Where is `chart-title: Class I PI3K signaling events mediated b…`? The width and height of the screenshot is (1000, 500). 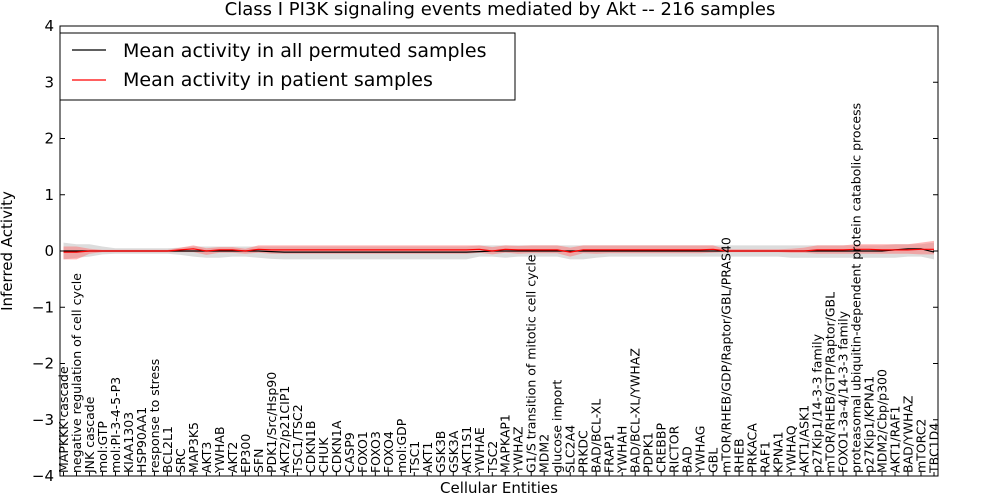
chart-title: Class I PI3K signaling events mediated b… is located at coordinates (500, 10).